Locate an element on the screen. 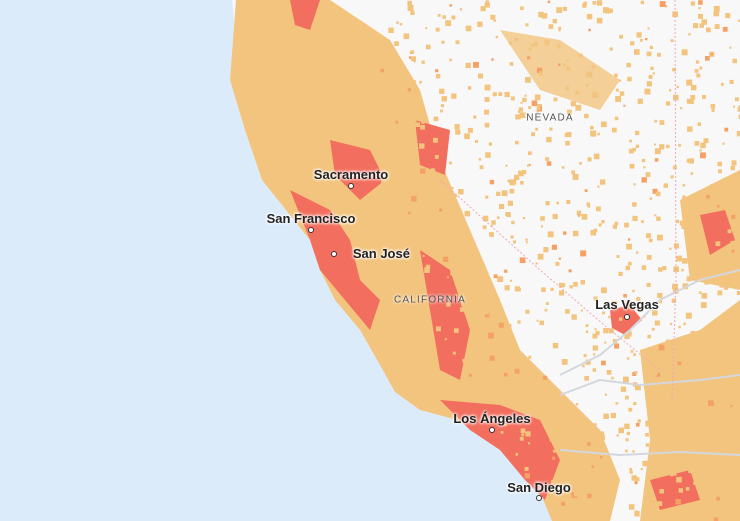  city-label-san-jose: San José is located at coordinates (381, 253).